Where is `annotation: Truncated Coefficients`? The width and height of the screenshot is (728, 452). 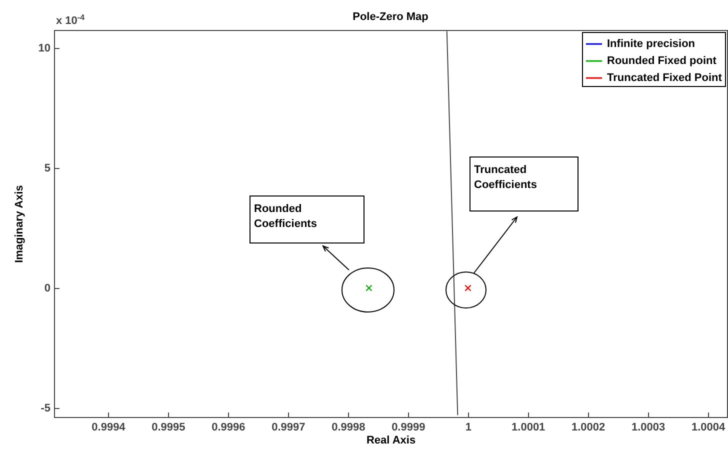 annotation: Truncated Coefficients is located at coordinates (505, 177).